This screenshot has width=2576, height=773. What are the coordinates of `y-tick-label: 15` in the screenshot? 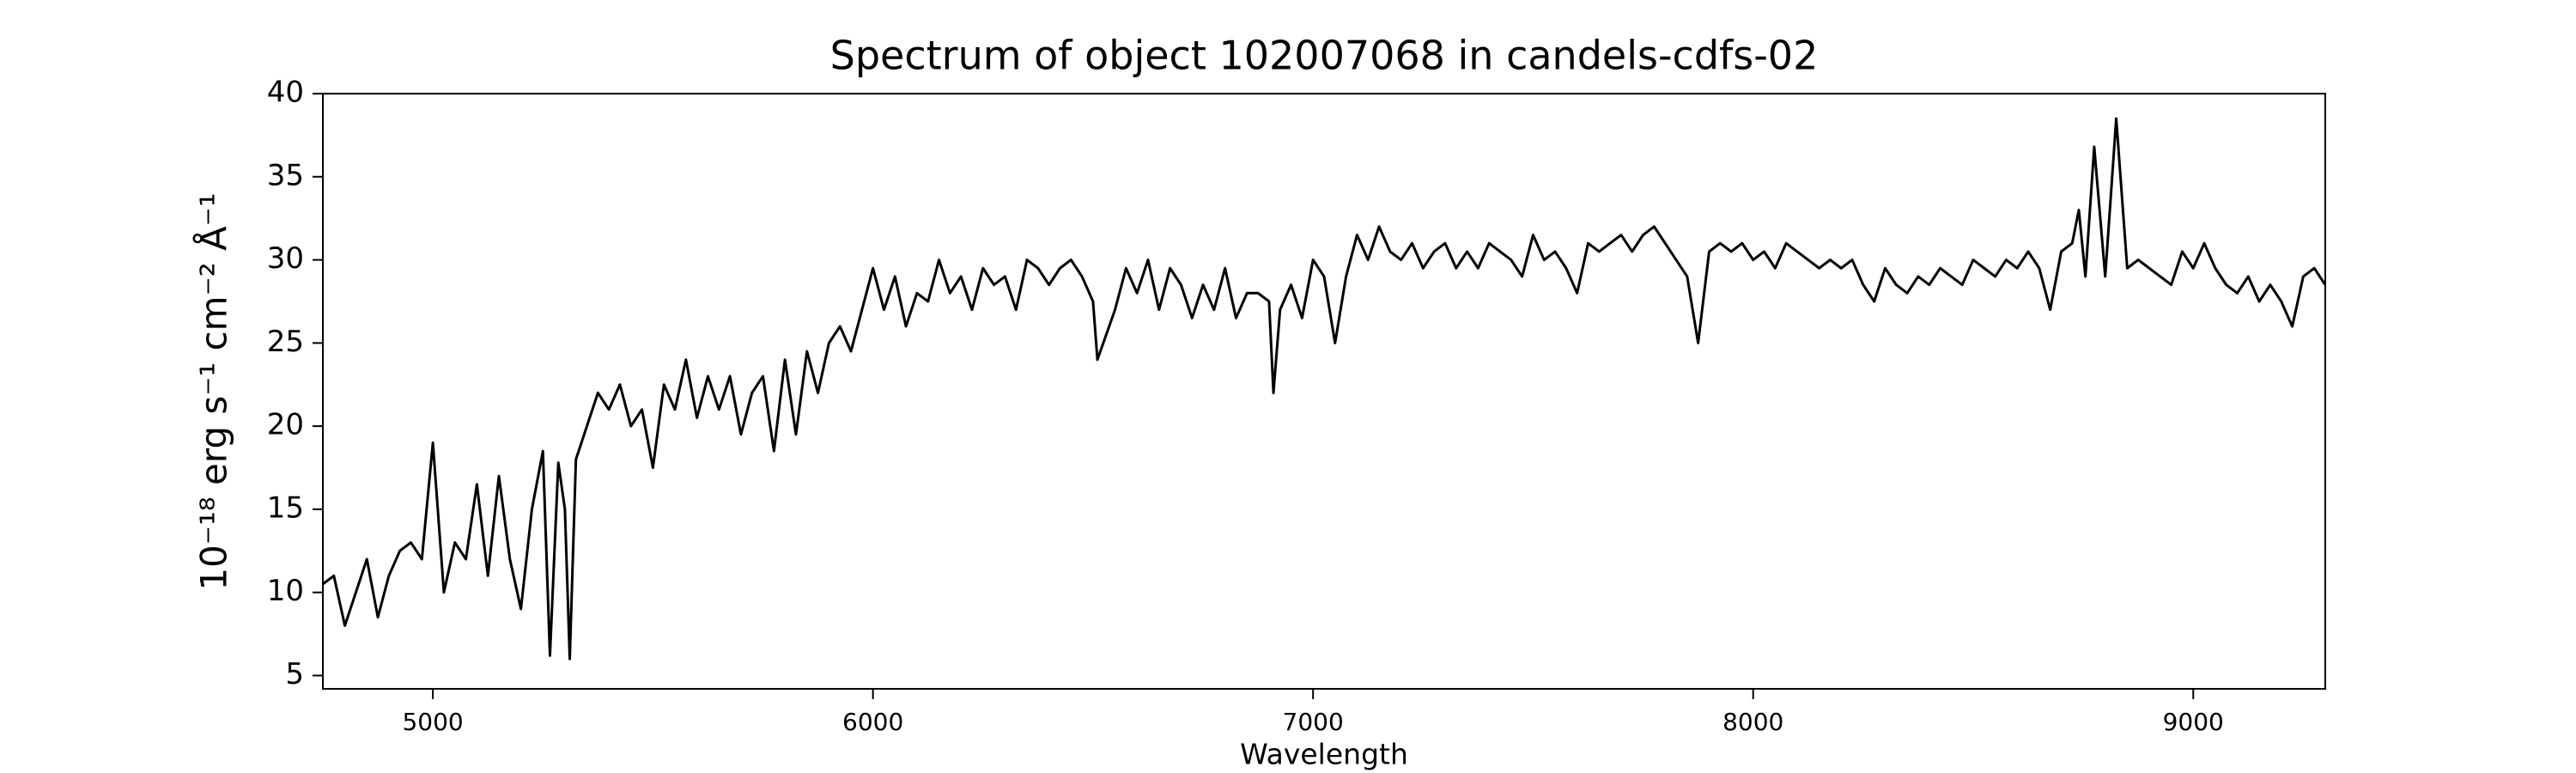 It's located at (285, 508).